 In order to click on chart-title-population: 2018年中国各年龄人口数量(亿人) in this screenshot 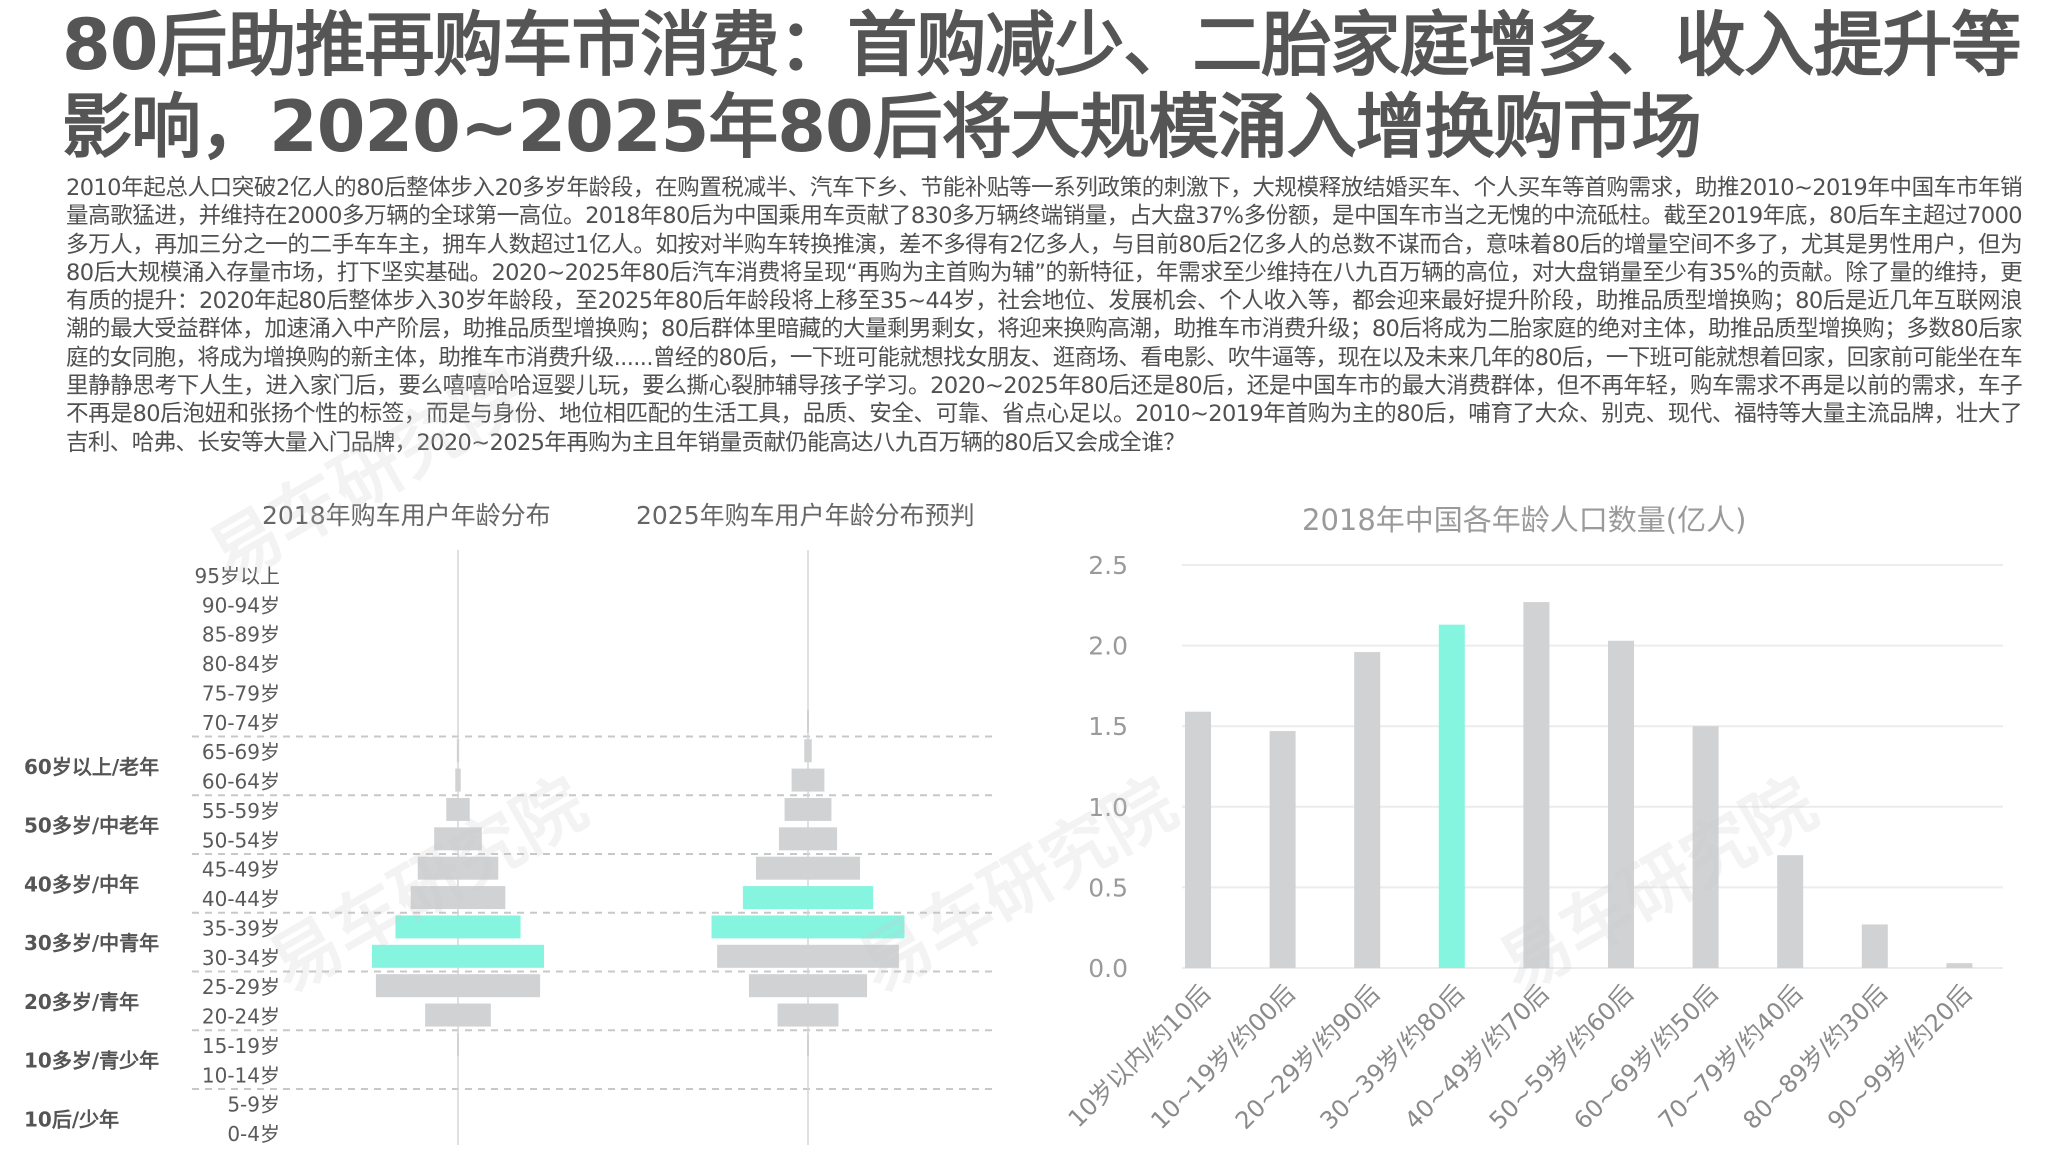, I will do `click(1524, 520)`.